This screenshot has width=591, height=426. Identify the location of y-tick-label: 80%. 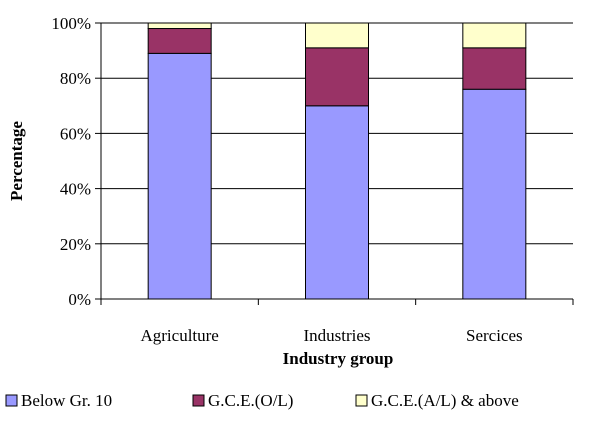
(75, 78).